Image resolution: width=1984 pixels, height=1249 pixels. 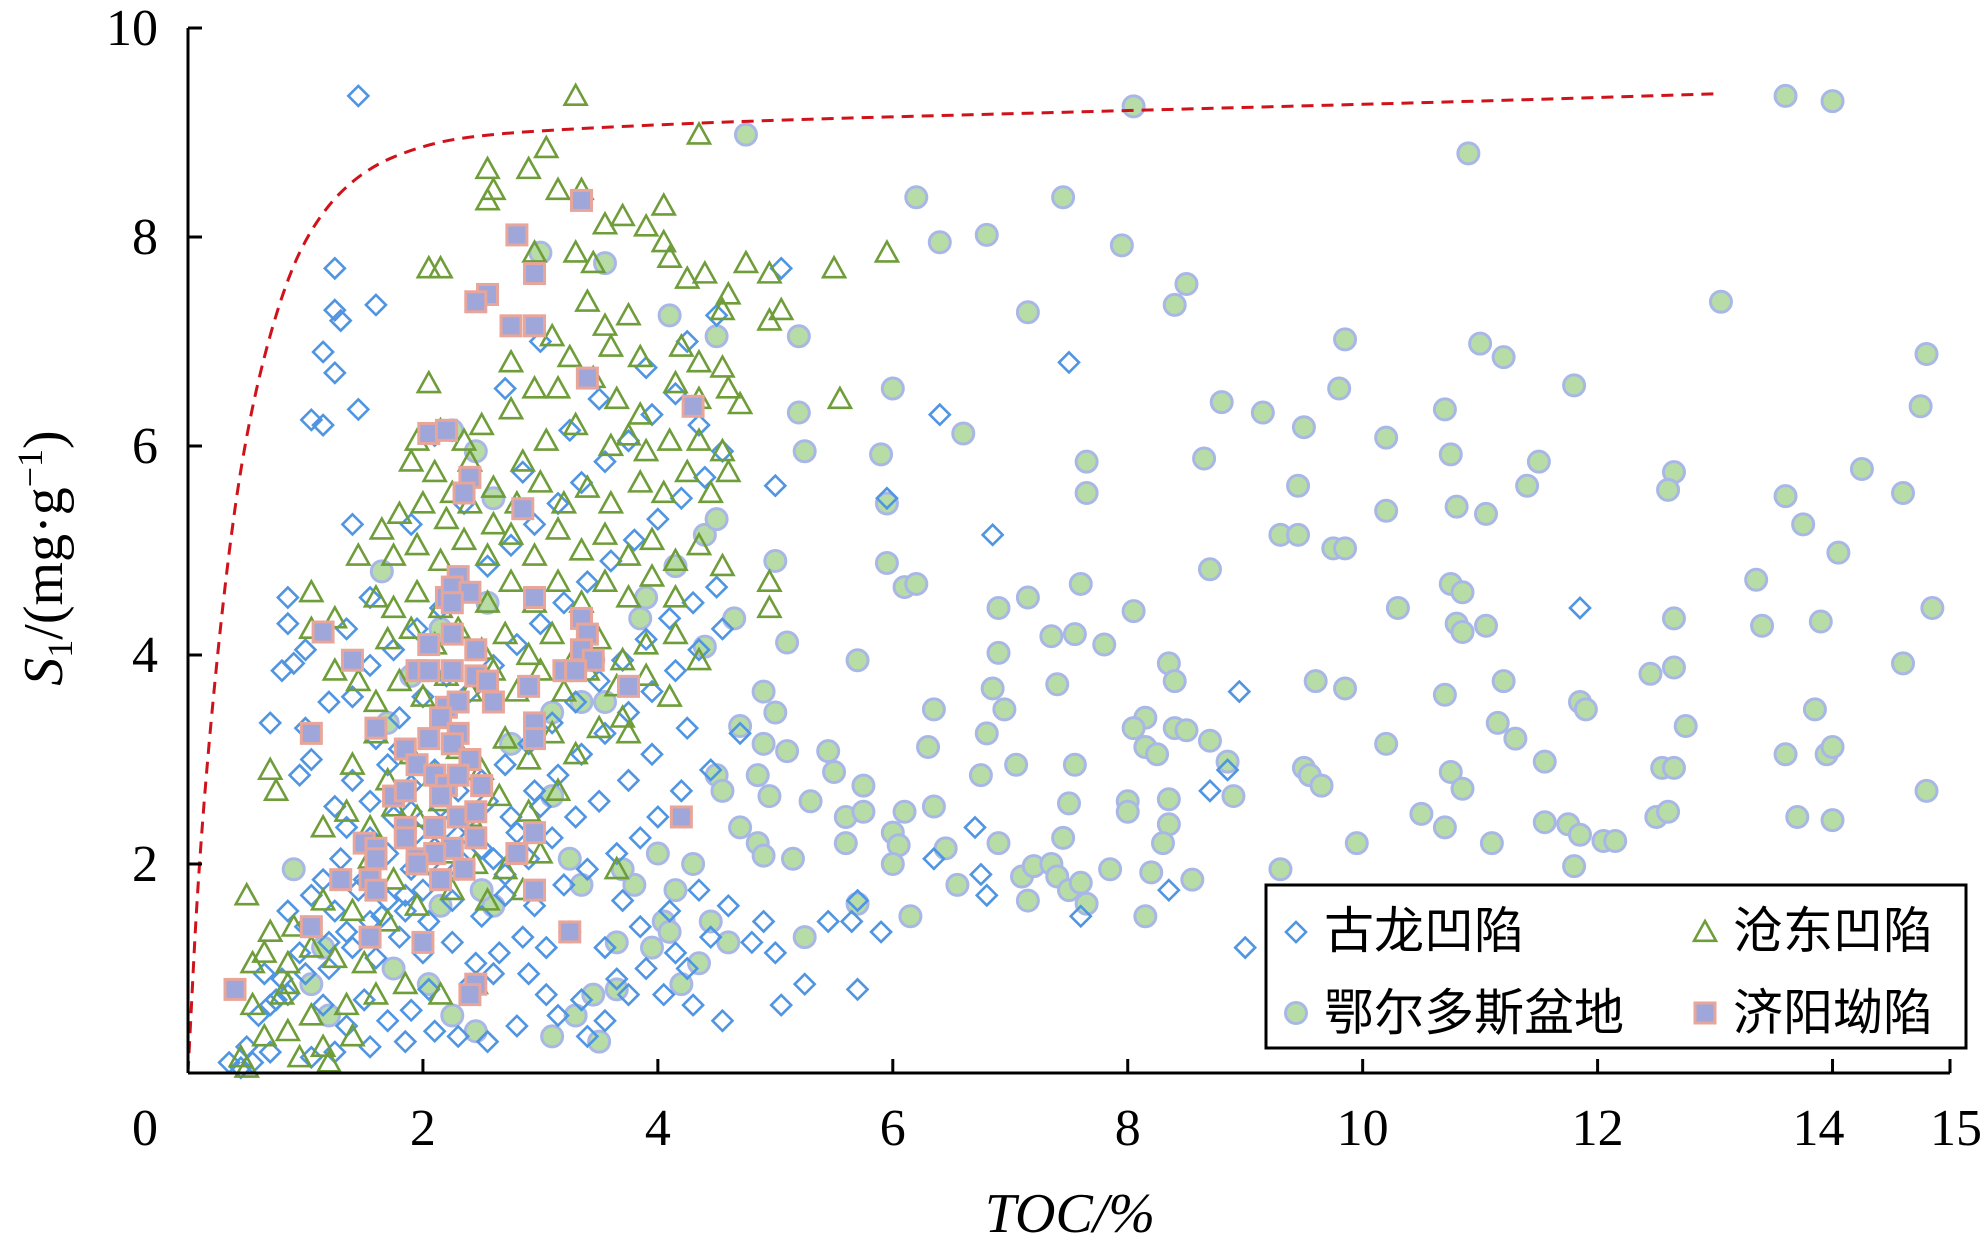 What do you see at coordinates (1296, 932) in the screenshot?
I see `legend-marker-diamond` at bounding box center [1296, 932].